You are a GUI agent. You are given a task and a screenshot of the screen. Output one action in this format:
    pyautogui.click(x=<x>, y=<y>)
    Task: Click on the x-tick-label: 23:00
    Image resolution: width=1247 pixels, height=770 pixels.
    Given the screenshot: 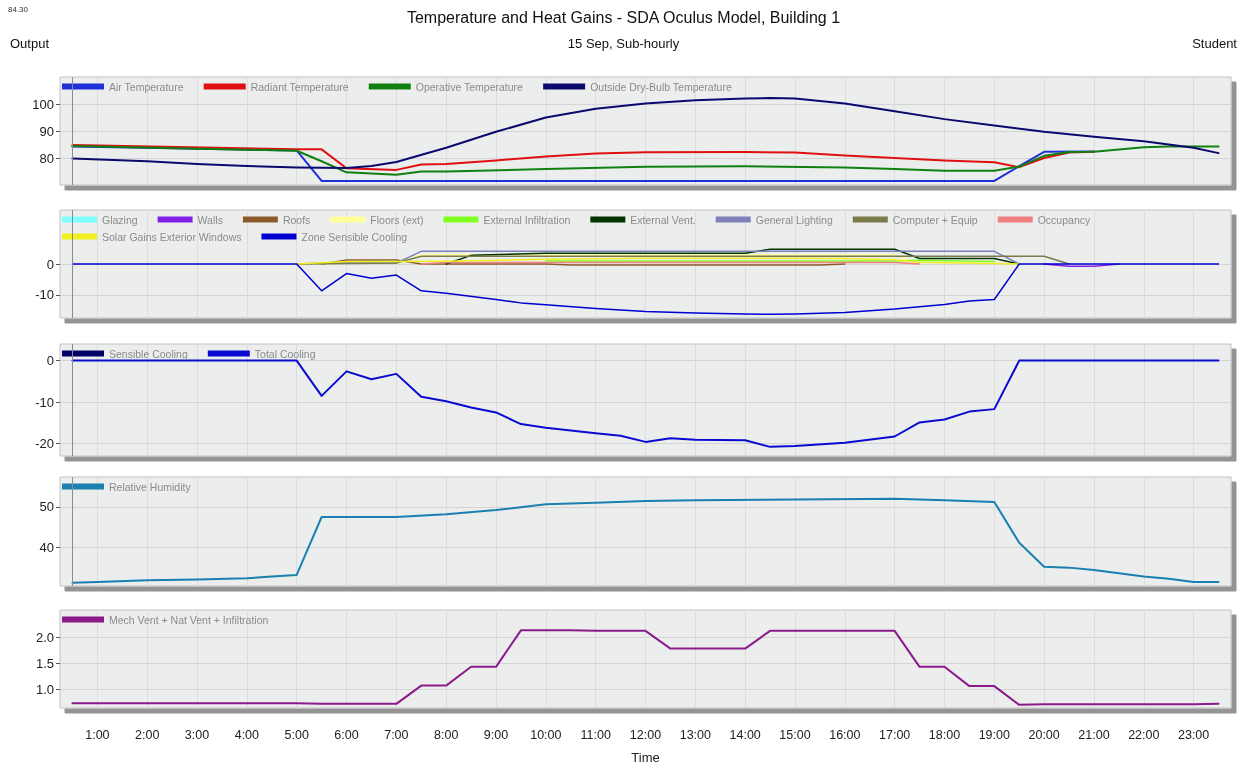 What is the action you would take?
    pyautogui.click(x=1193, y=734)
    